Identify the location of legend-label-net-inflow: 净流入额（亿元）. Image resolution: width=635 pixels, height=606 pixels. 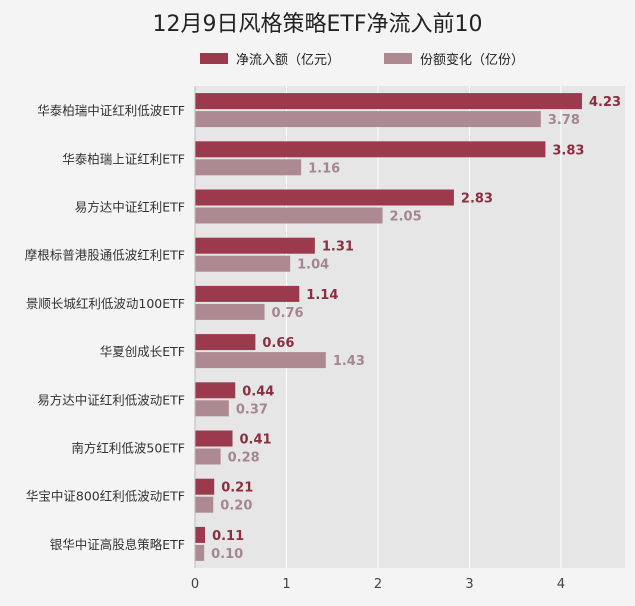
(288, 60).